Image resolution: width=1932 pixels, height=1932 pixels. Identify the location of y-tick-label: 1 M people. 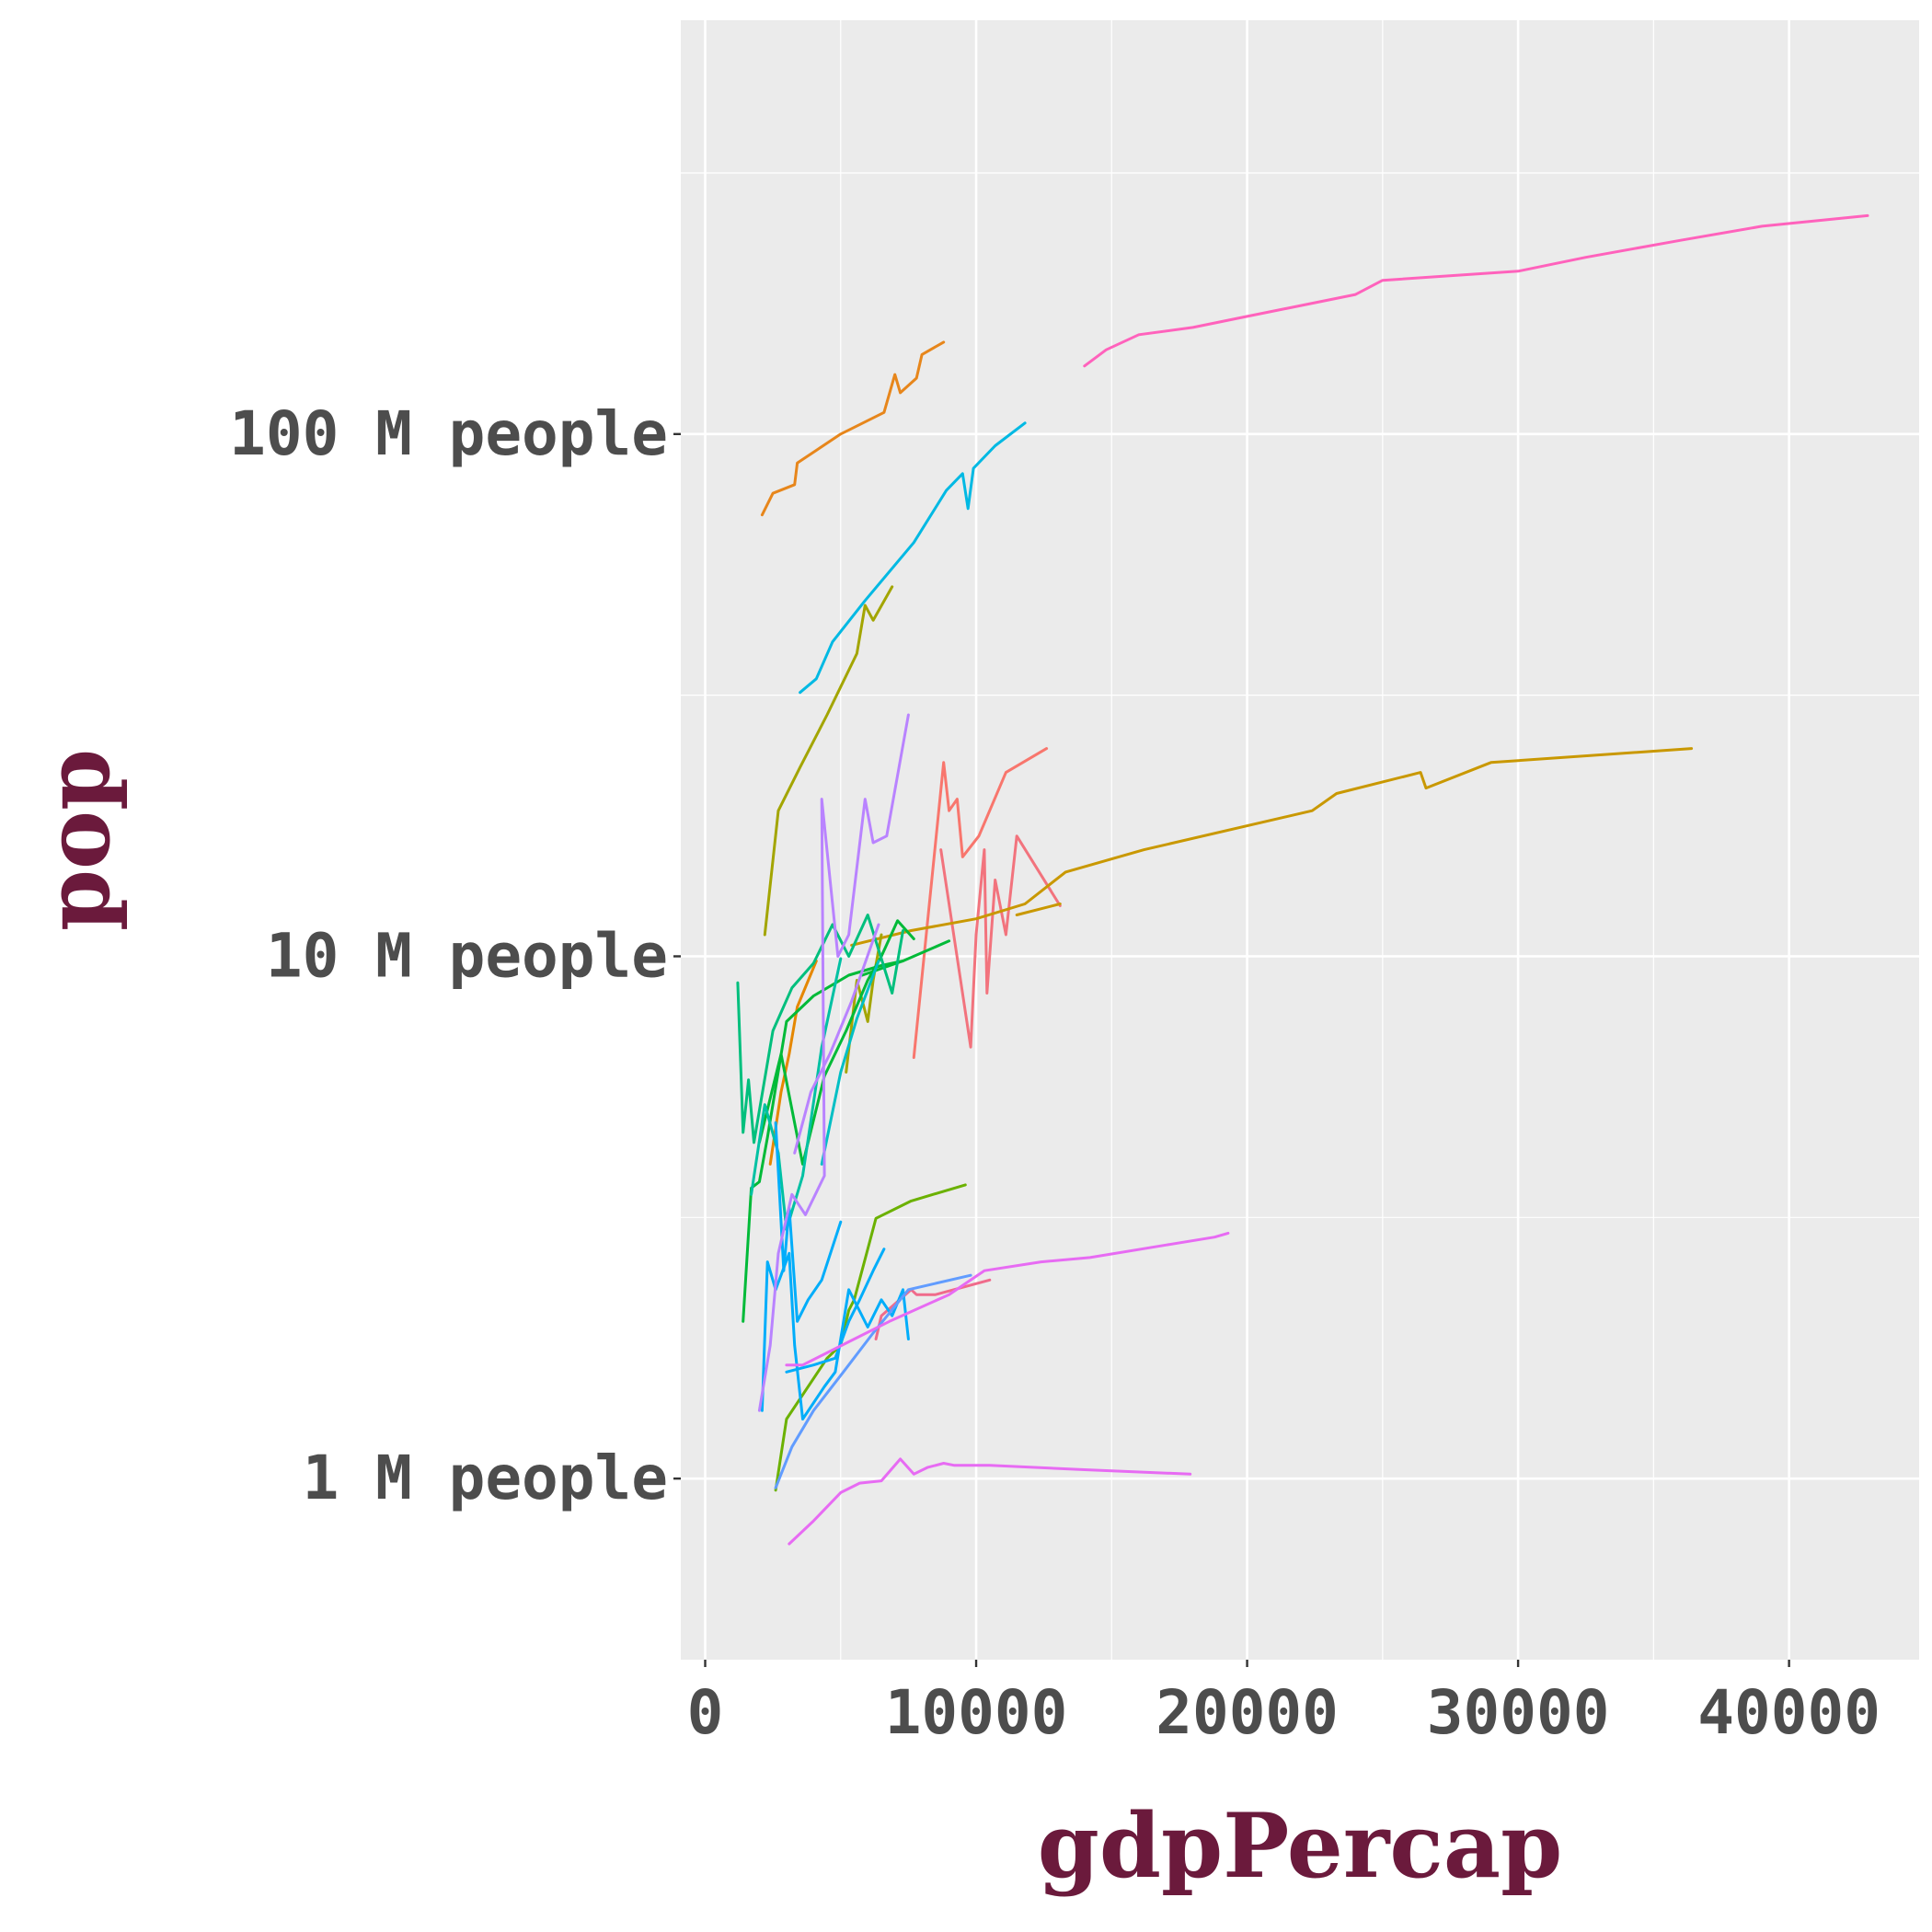
(485, 1478).